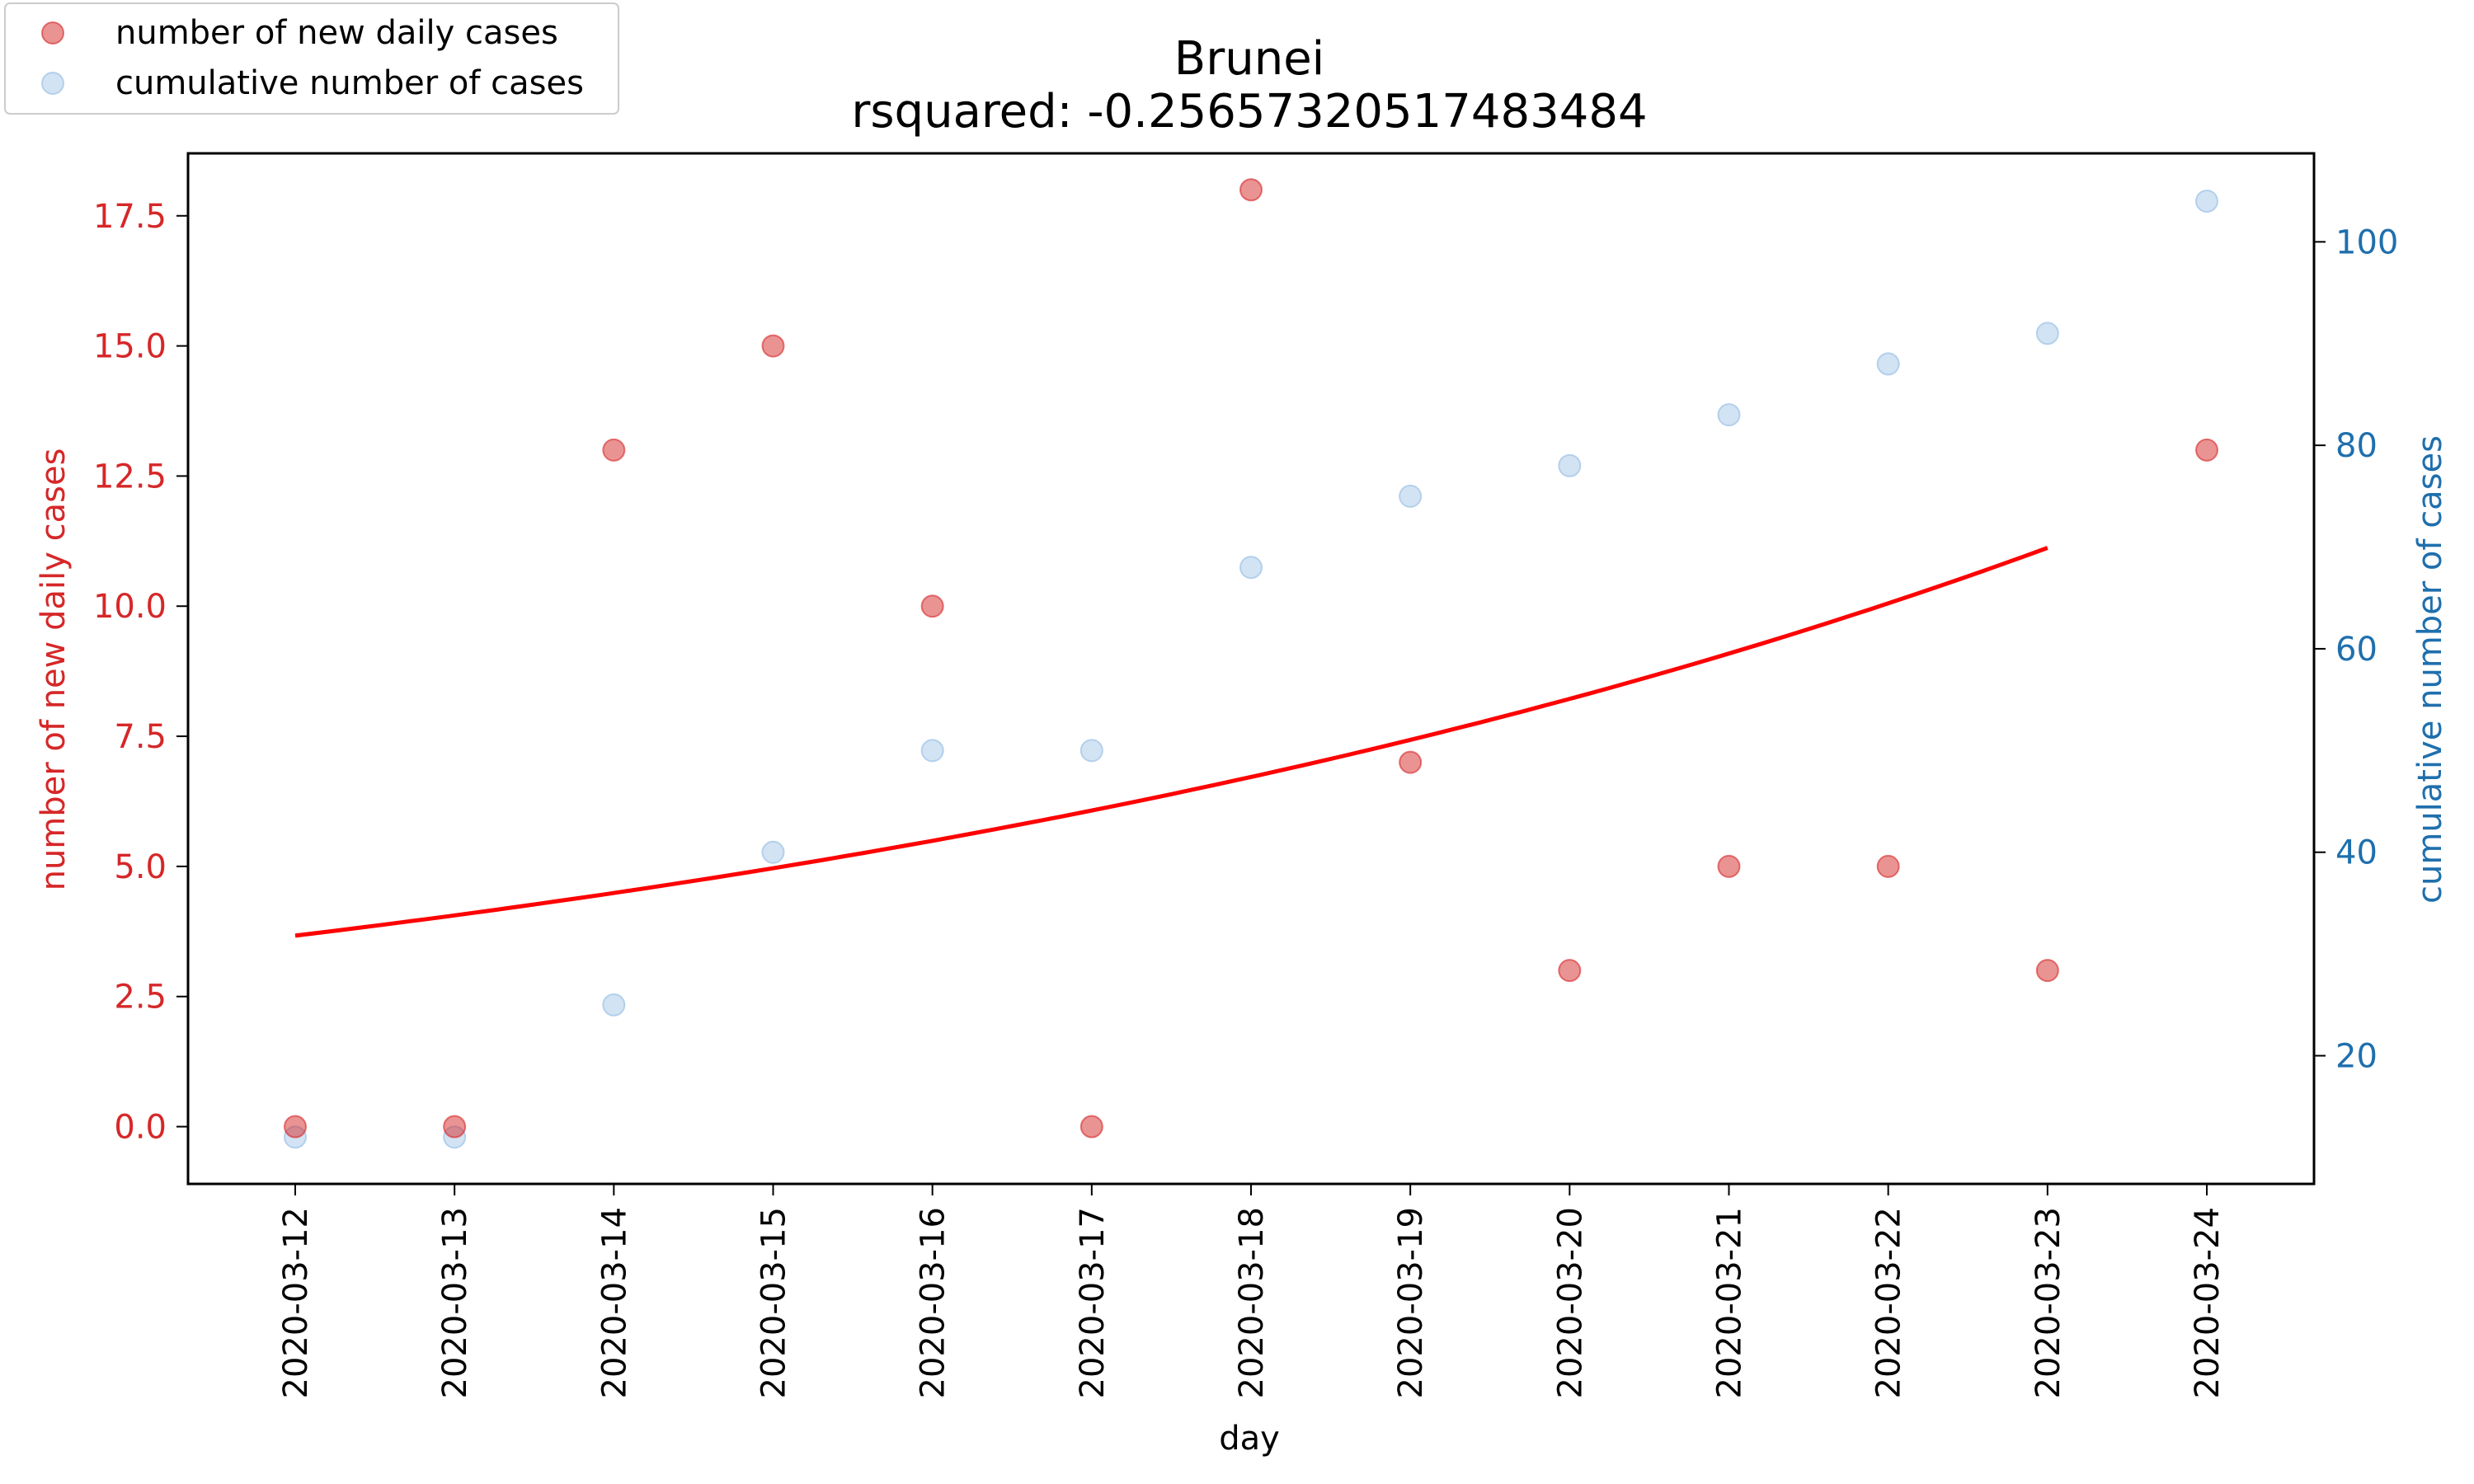 The height and width of the screenshot is (1484, 2474). I want to click on x-tick-label-2020-03-12: 2020-03-12, so click(296, 1302).